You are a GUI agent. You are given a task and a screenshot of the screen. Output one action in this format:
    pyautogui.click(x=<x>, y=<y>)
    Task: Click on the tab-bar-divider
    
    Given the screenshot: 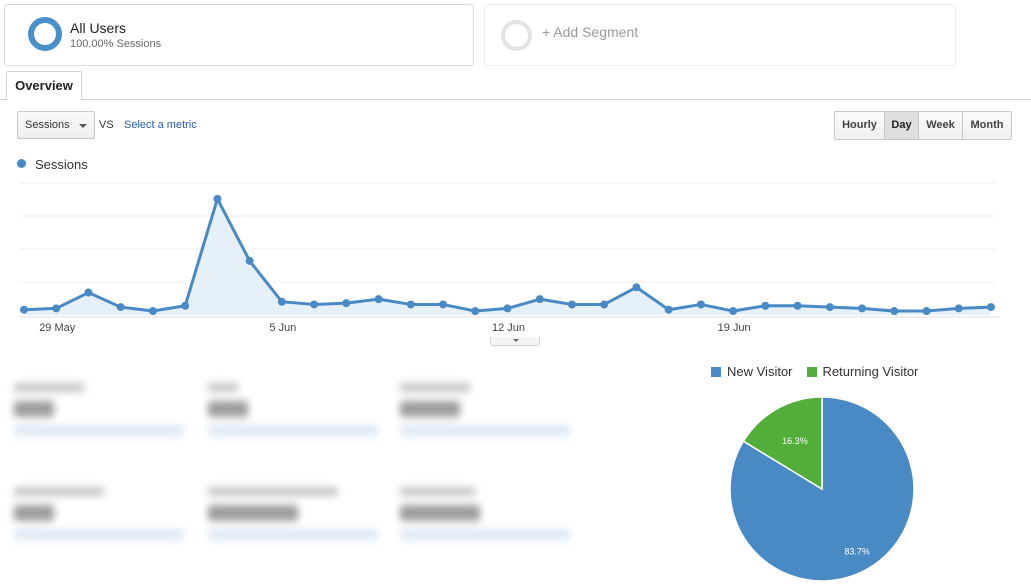 What is the action you would take?
    pyautogui.click(x=515, y=99)
    